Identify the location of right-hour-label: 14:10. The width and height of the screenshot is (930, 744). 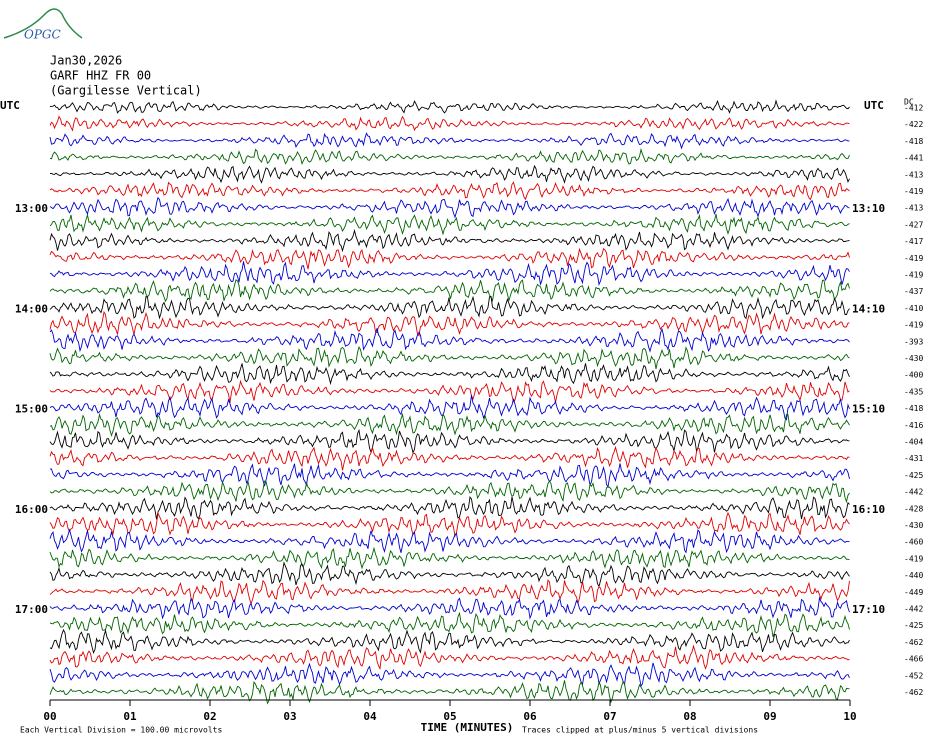
(868, 308).